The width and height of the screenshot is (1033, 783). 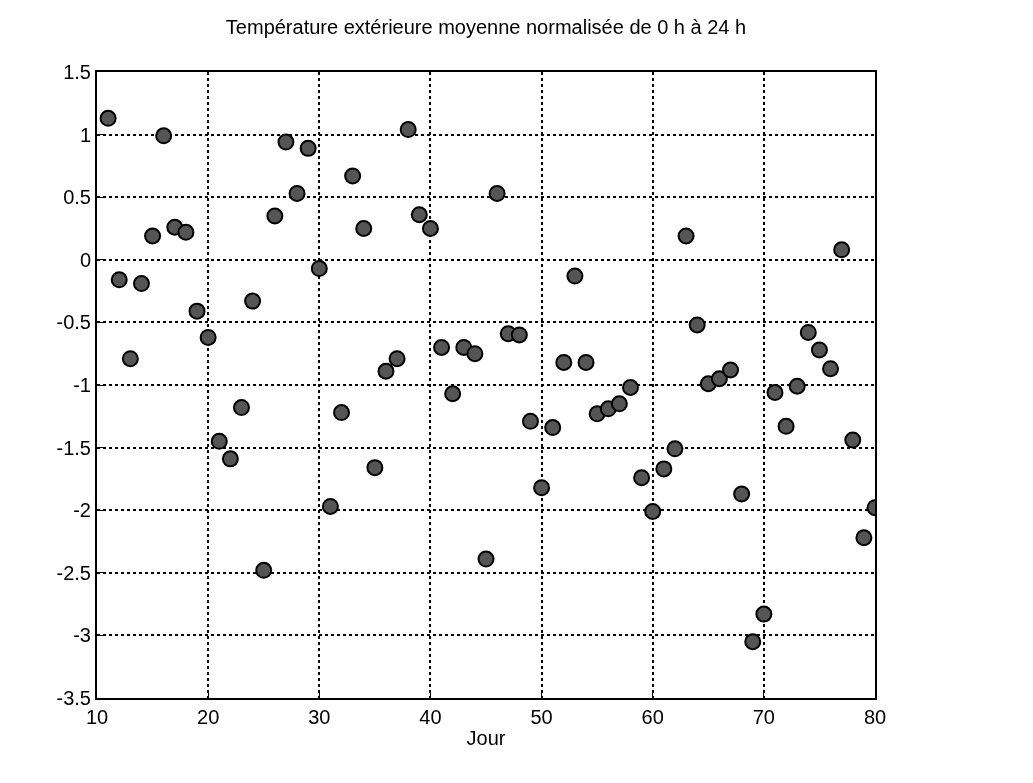 I want to click on y-tick-label: 0.5, so click(x=77, y=197).